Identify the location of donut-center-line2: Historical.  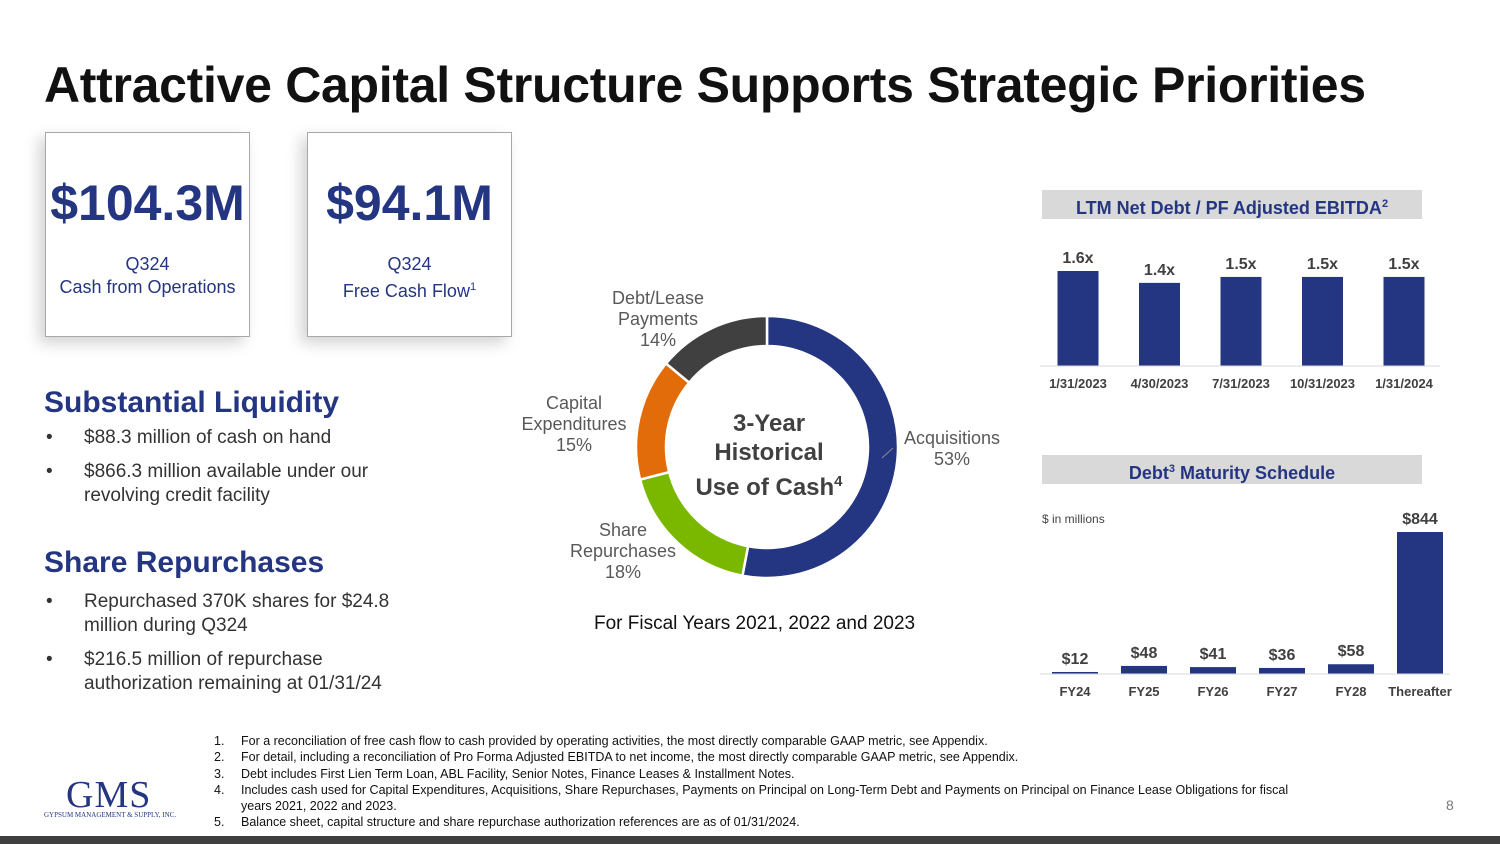
(769, 452).